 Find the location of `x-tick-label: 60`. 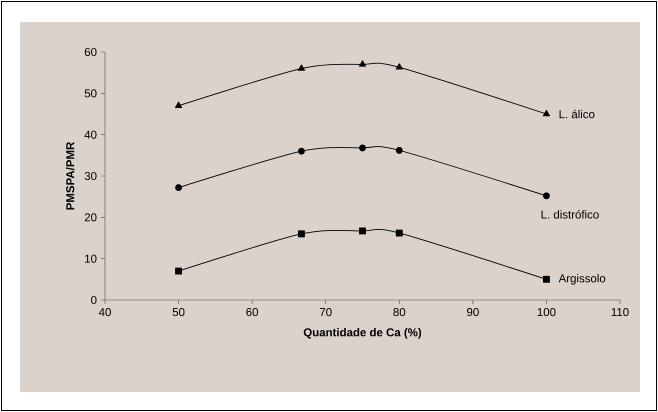

x-tick-label: 60 is located at coordinates (252, 312).